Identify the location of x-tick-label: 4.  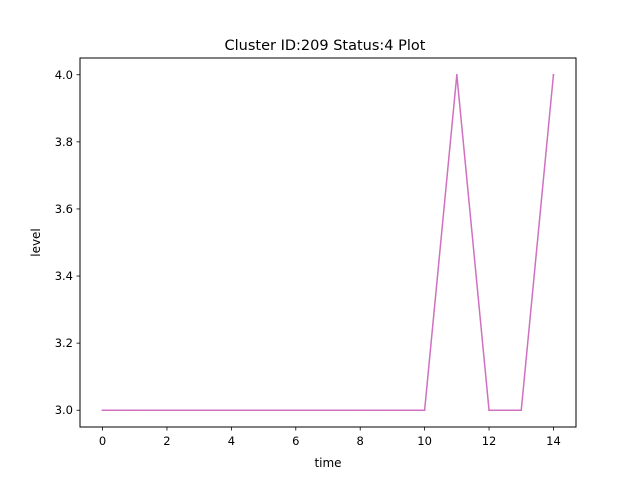
(231, 441).